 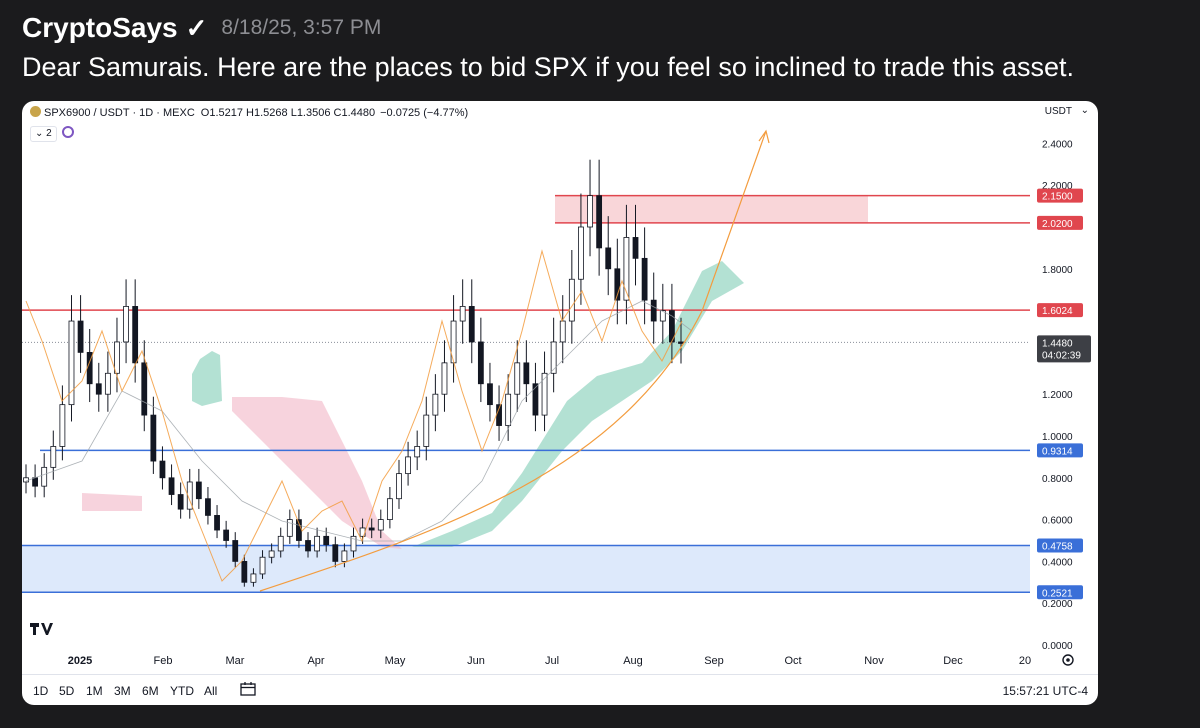 What do you see at coordinates (43, 134) in the screenshot?
I see `indicator-collapse-button: ⌄ 2` at bounding box center [43, 134].